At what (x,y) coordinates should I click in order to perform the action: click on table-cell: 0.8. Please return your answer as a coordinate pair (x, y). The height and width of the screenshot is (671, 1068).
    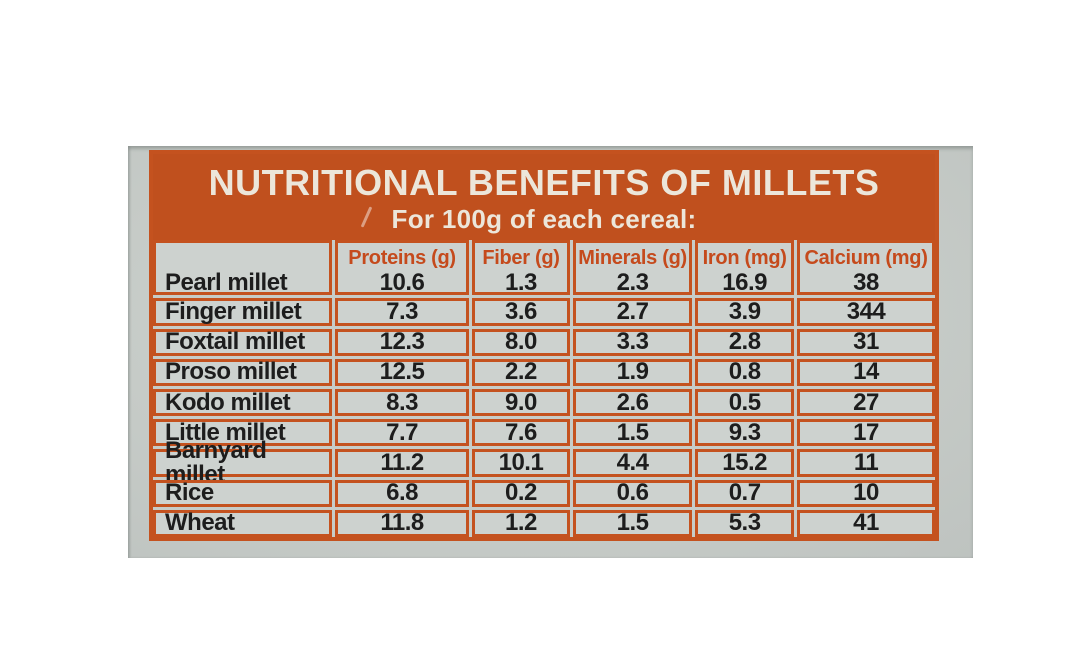
    Looking at the image, I should click on (745, 372).